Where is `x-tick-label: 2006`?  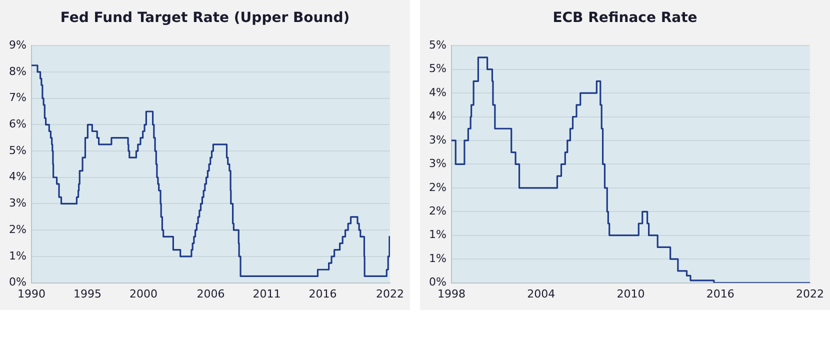
x-tick-label: 2006 is located at coordinates (210, 293).